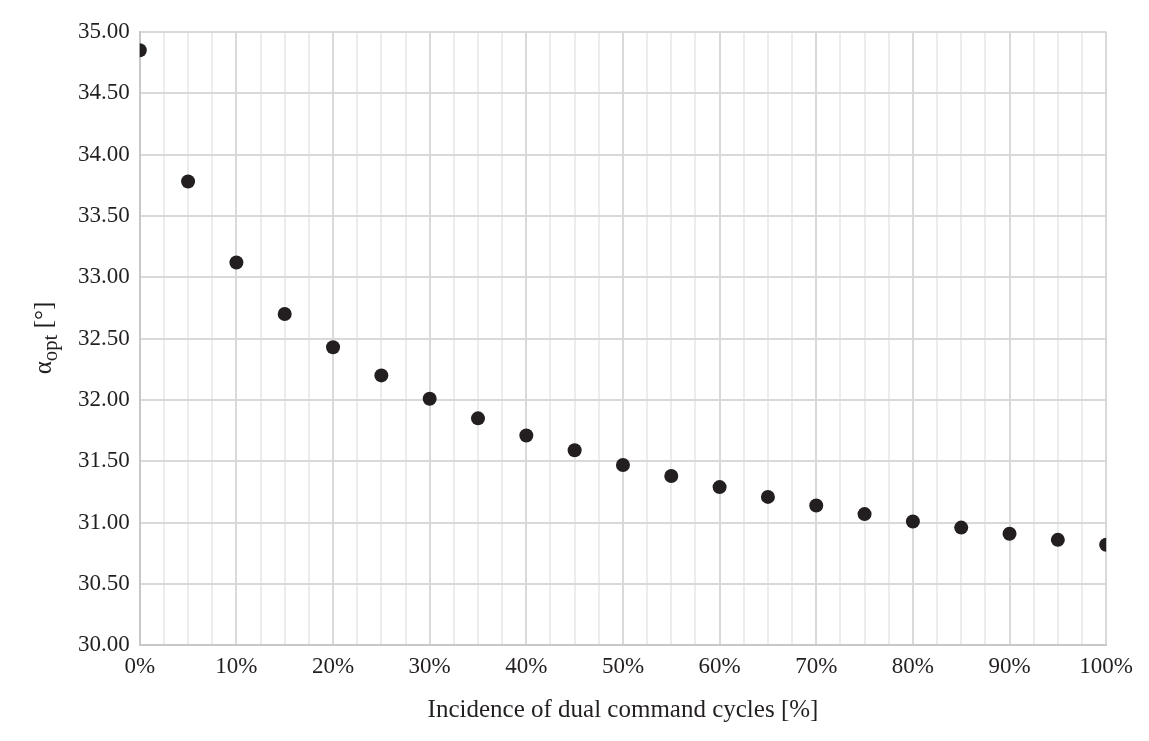 The image size is (1149, 741). I want to click on x-tick-label: 50%, so click(623, 666).